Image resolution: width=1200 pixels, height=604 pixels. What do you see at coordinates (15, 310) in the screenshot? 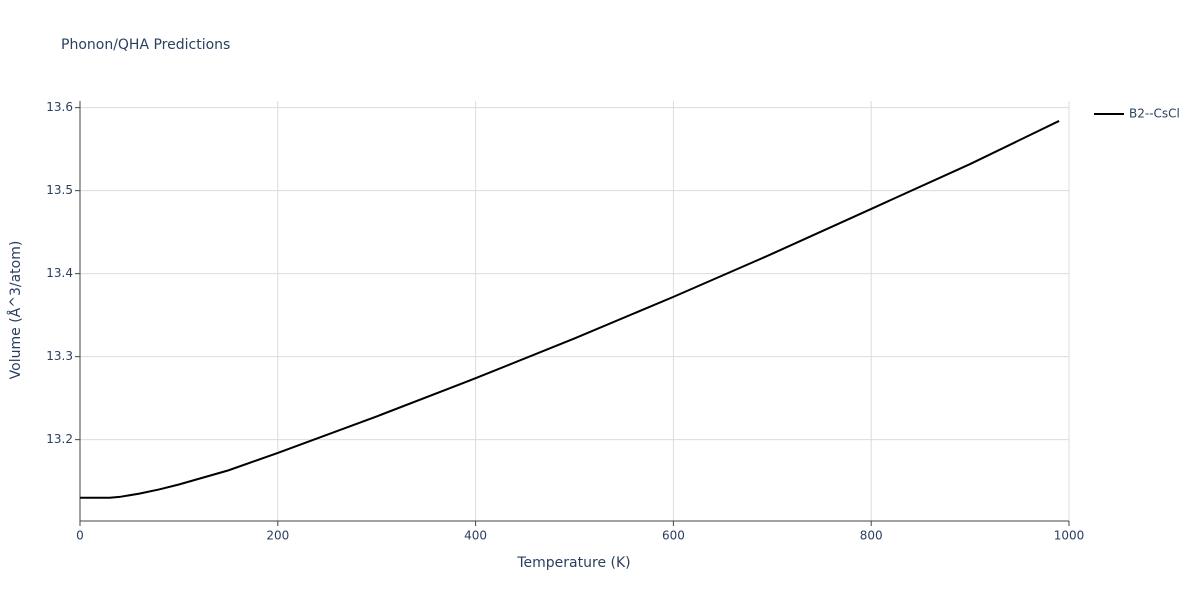
I see `y-axis-label: Volume (Å^3/atom)` at bounding box center [15, 310].